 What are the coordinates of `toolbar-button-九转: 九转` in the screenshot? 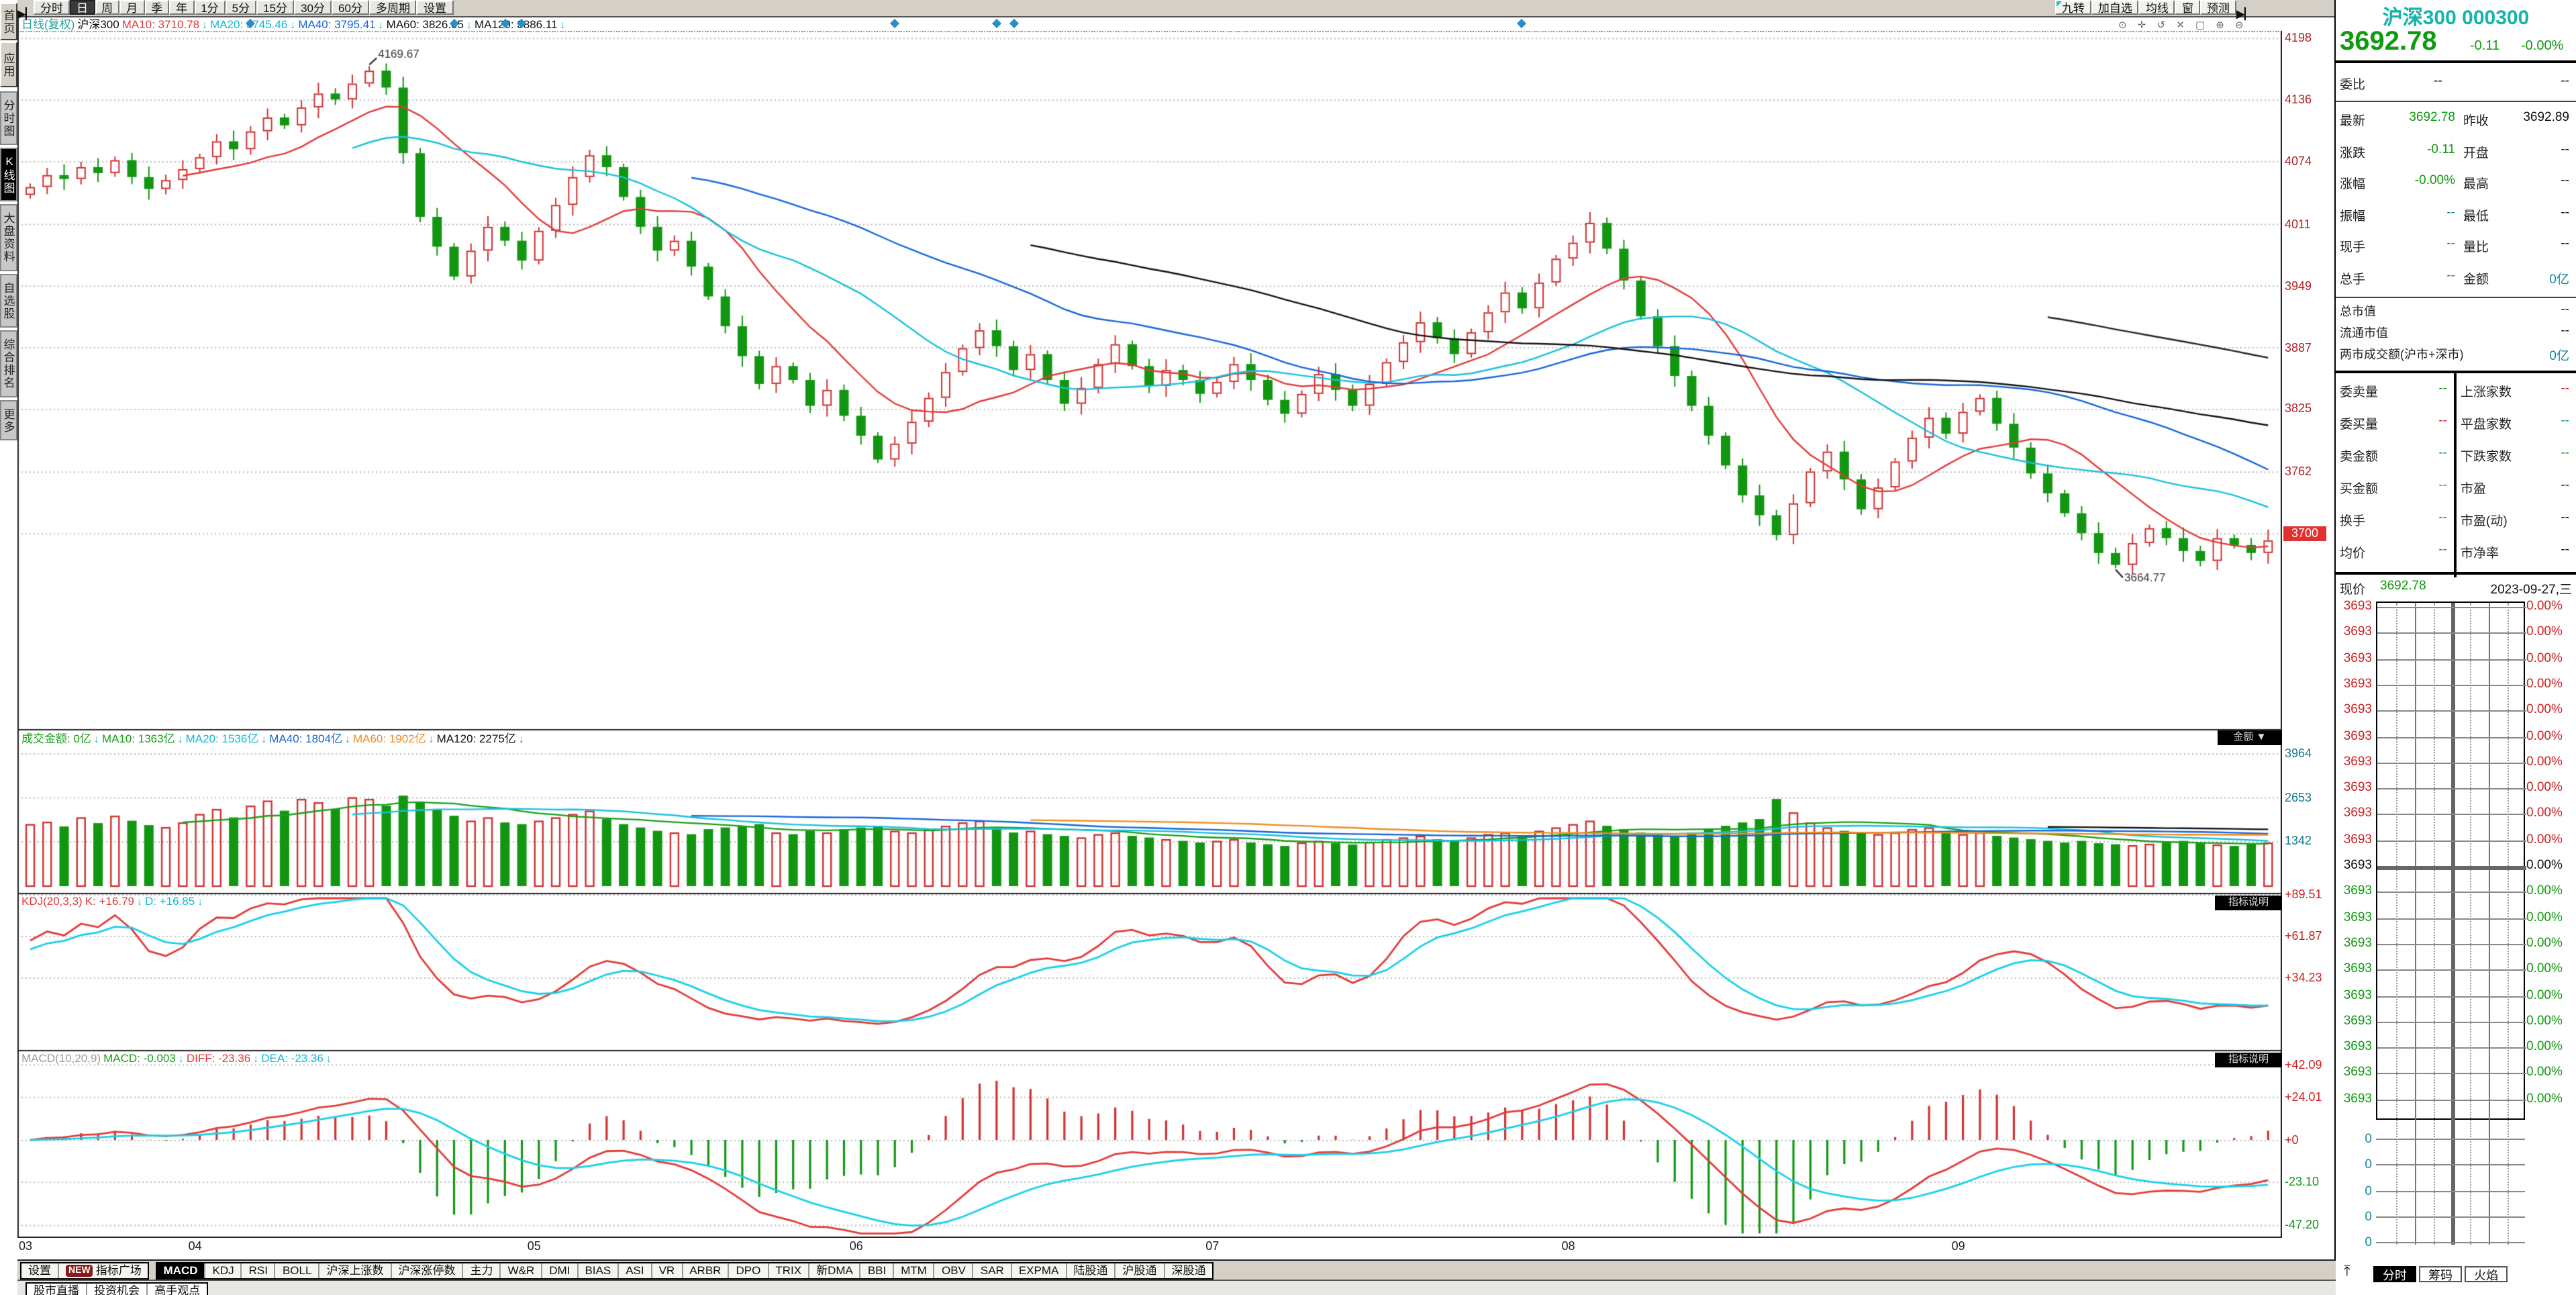 It's located at (2072, 8).